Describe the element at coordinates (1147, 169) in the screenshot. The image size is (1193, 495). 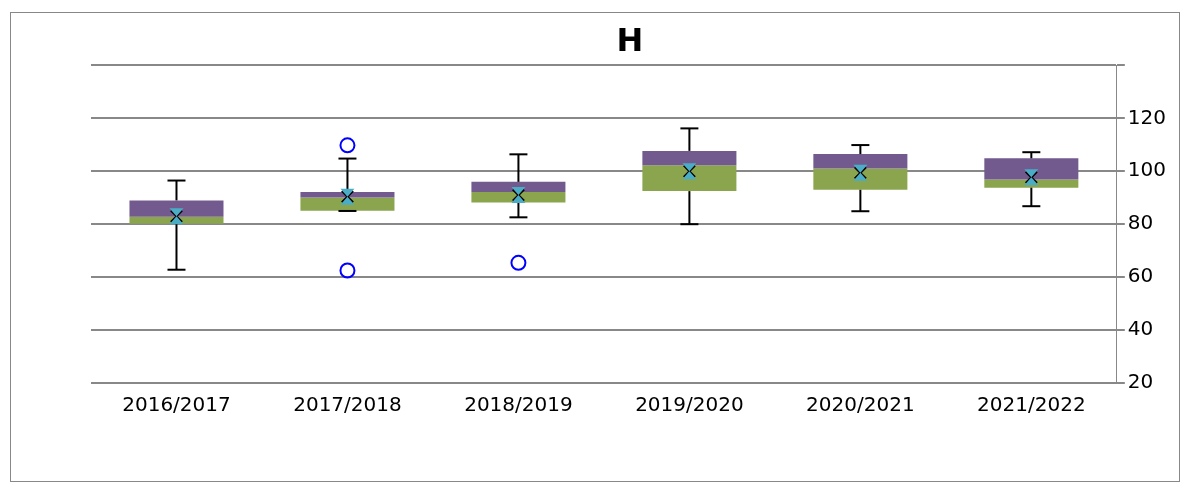
I see `y-tick-label: 100` at that location.